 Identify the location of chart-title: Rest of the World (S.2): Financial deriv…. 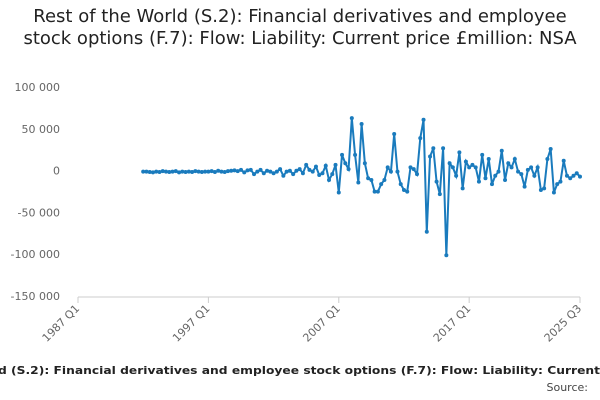
(300, 27).